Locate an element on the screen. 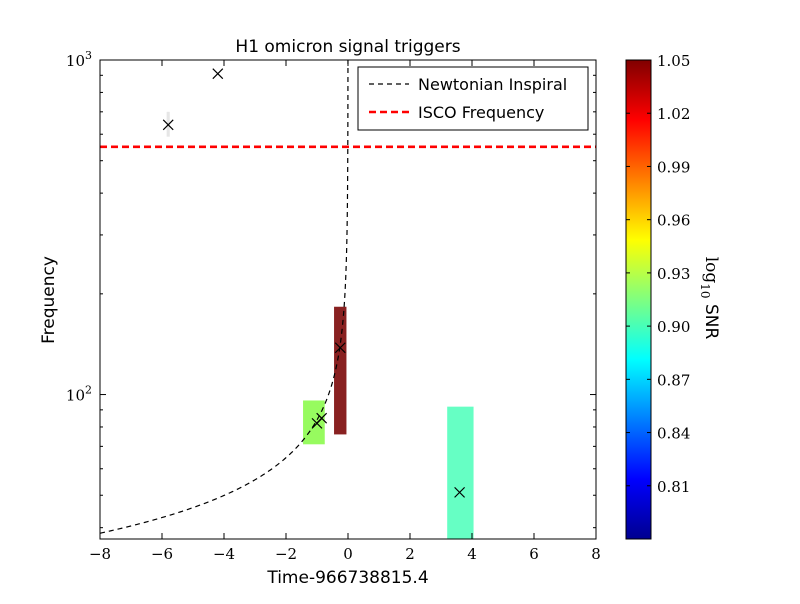 This screenshot has width=800, height=604. y-axis-label: Frequency is located at coordinates (49, 300).